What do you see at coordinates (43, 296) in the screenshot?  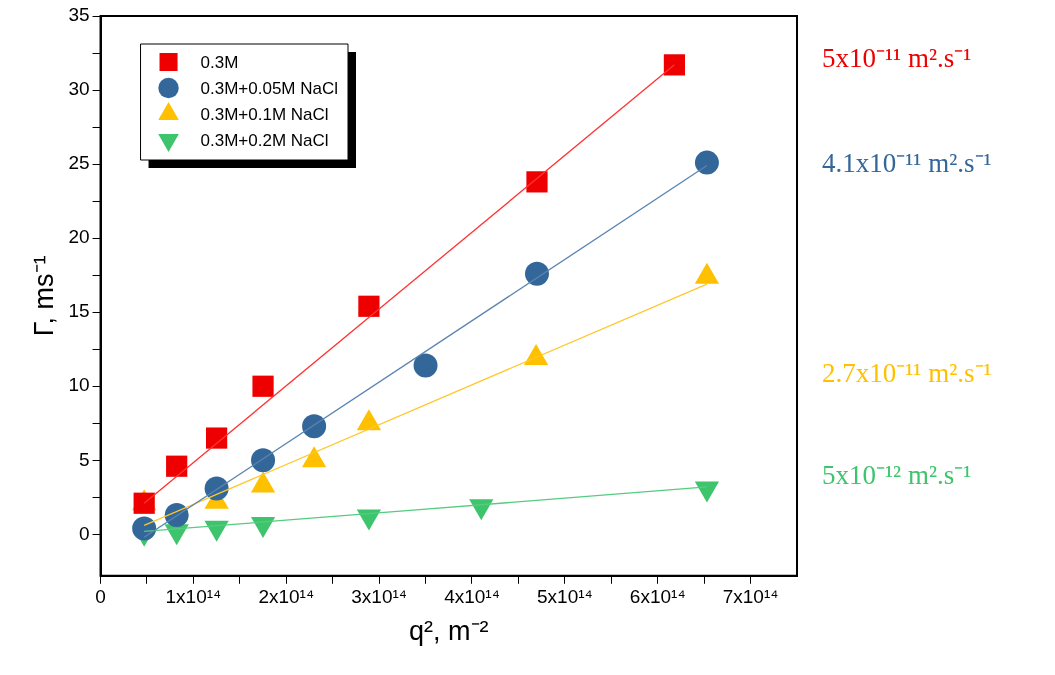 I see `y-axis-title: Γ, ms⁻¹` at bounding box center [43, 296].